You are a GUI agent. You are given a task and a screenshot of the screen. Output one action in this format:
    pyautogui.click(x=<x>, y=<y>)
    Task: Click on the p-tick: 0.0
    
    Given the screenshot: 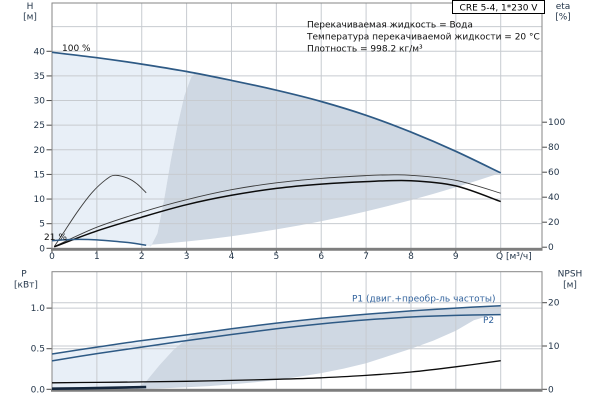 What is the action you would take?
    pyautogui.click(x=38, y=390)
    